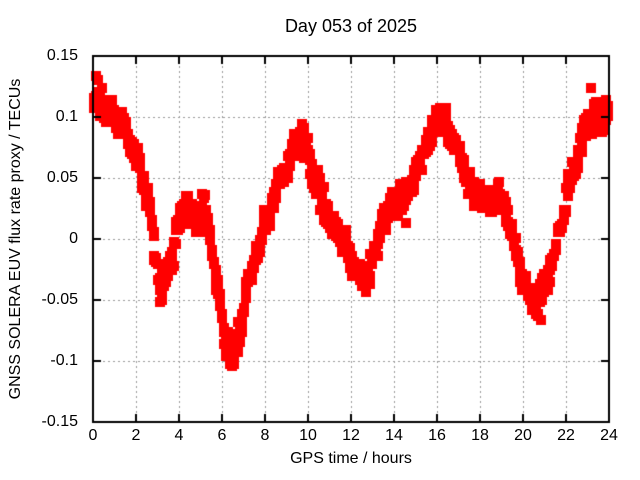  What do you see at coordinates (308, 435) in the screenshot?
I see `x-tick-label: 10` at bounding box center [308, 435].